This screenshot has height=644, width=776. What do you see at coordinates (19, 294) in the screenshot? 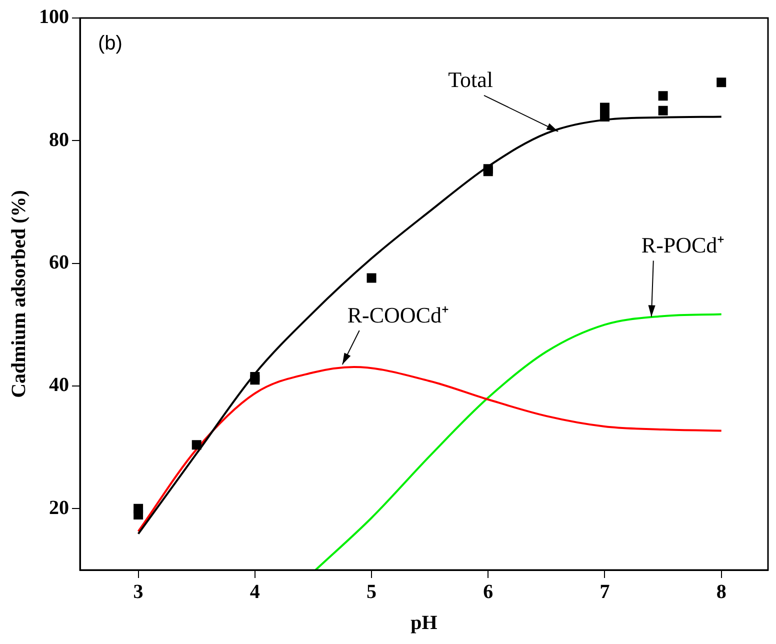
I see `y-axis-title: Cadmium adsorbed (%)` at bounding box center [19, 294].